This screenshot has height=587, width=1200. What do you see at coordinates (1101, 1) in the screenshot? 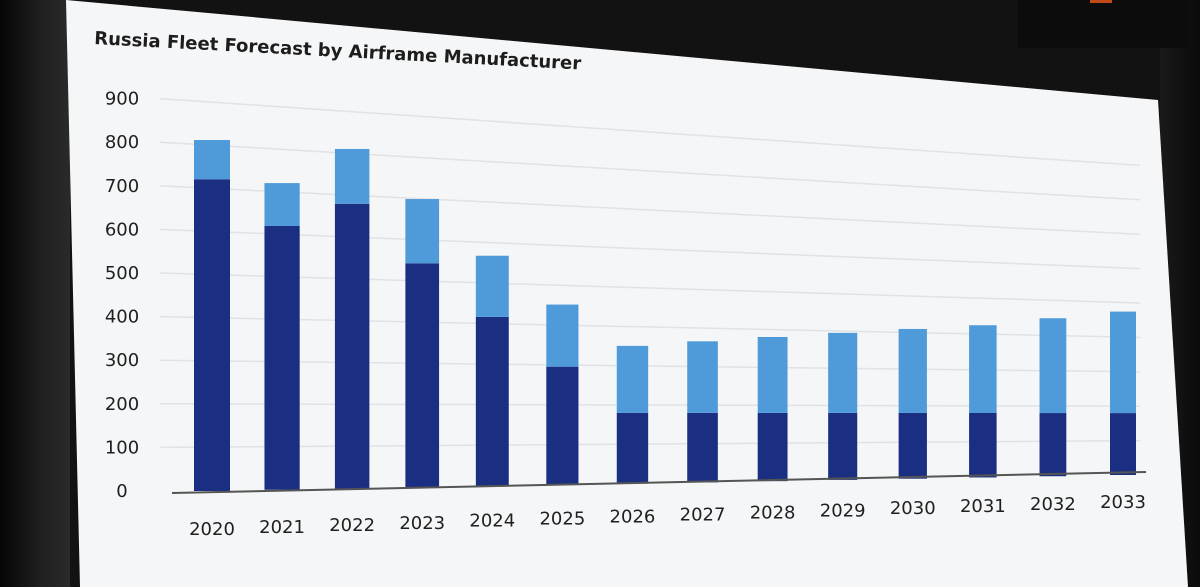
I see `corner-accent` at bounding box center [1101, 1].